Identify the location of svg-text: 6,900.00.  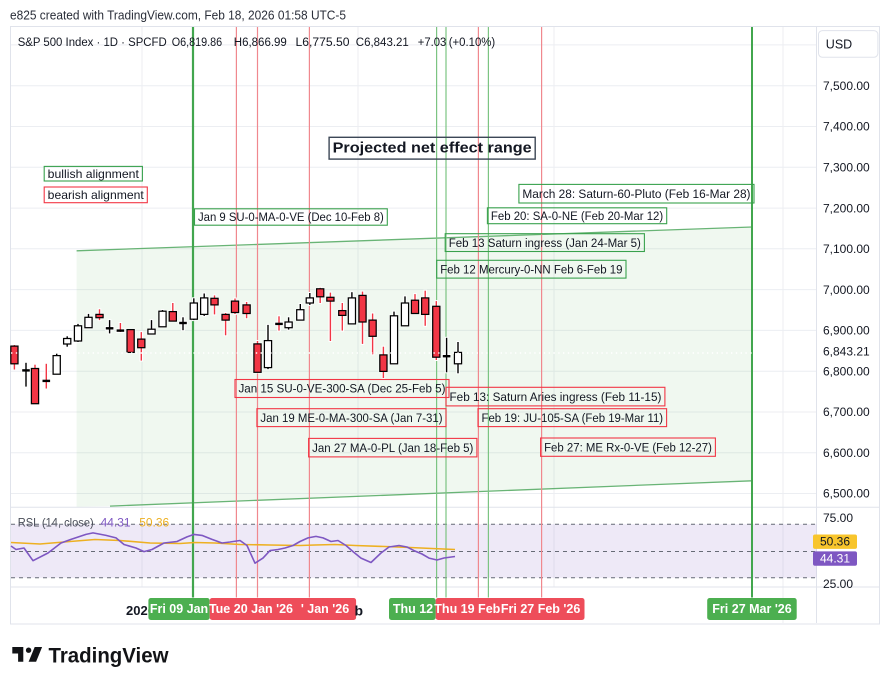
(846, 331).